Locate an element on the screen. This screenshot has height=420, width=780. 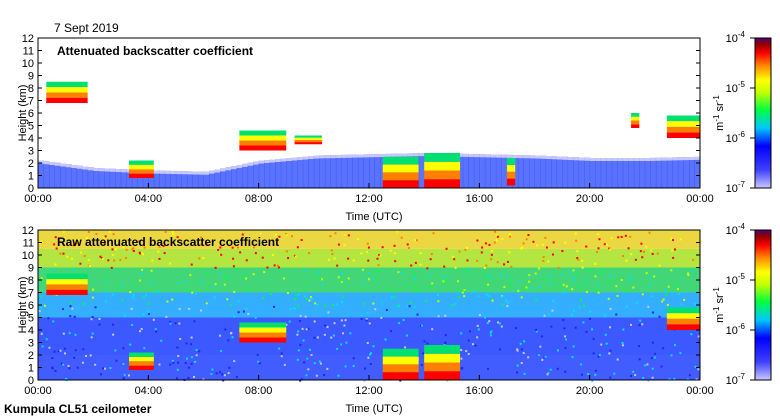
panel-title: Raw attenuated backscatter coefficient is located at coordinates (168, 242).